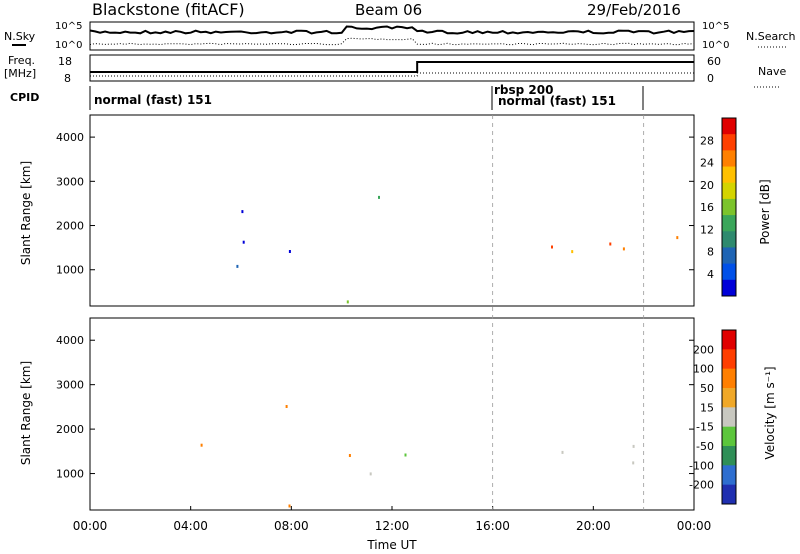 This screenshot has height=554, width=800. I want to click on noise-sky-line, so click(392, 30).